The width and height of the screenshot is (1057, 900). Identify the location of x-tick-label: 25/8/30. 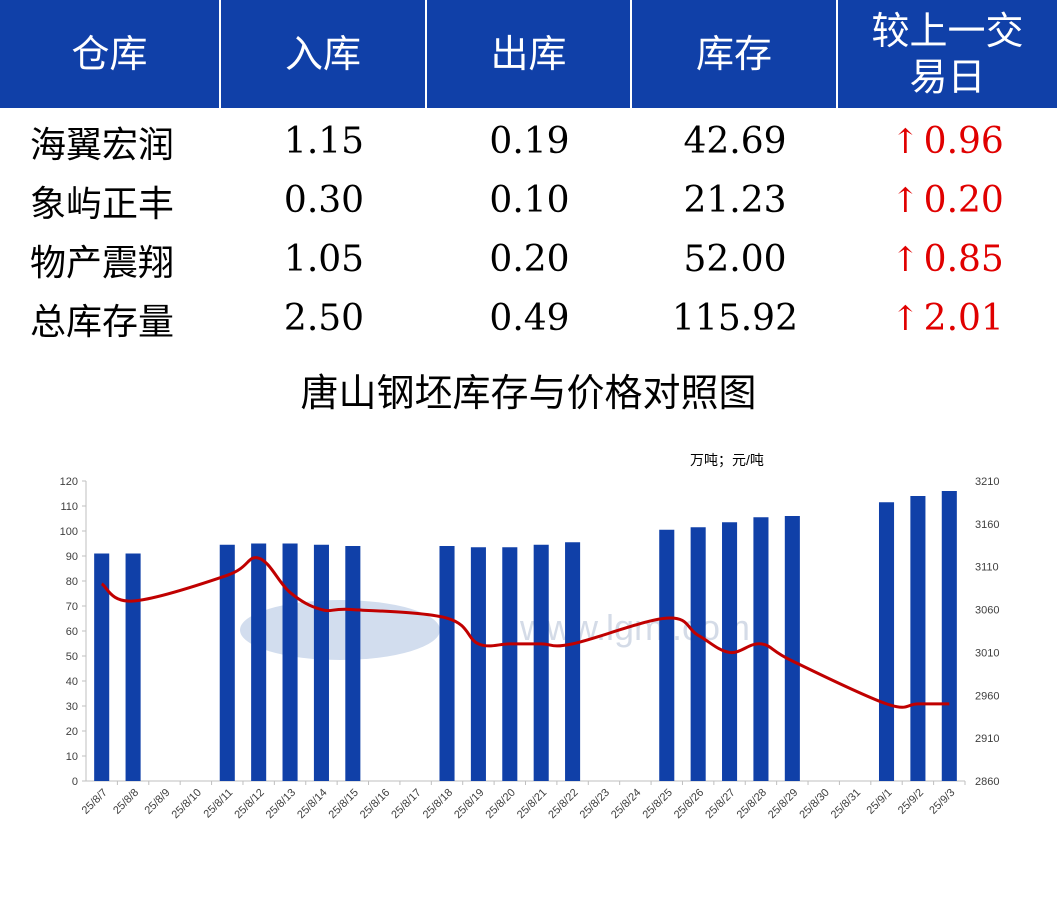
(814, 804).